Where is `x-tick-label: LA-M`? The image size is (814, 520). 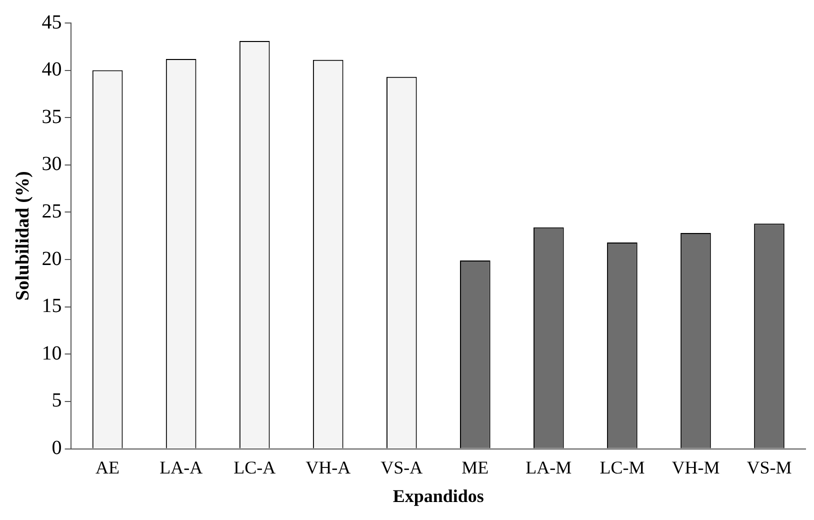 x-tick-label: LA-M is located at coordinates (549, 467).